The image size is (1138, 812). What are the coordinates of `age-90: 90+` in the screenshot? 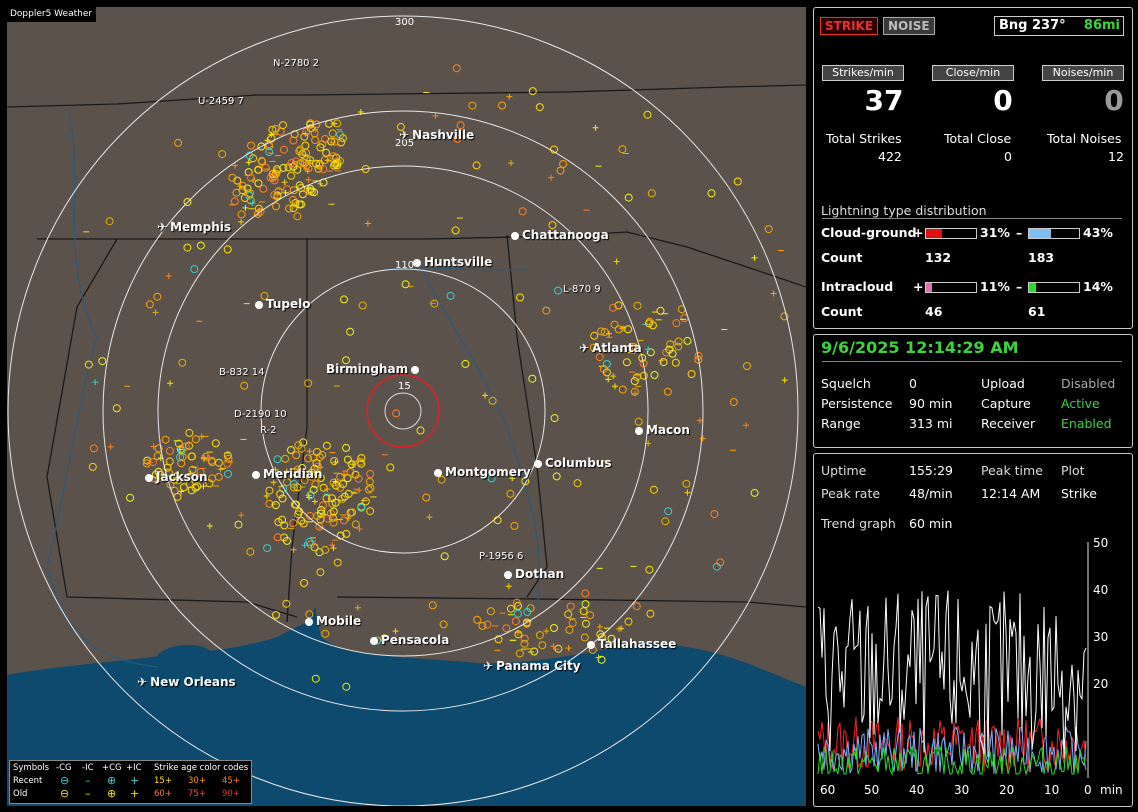 It's located at (231, 794).